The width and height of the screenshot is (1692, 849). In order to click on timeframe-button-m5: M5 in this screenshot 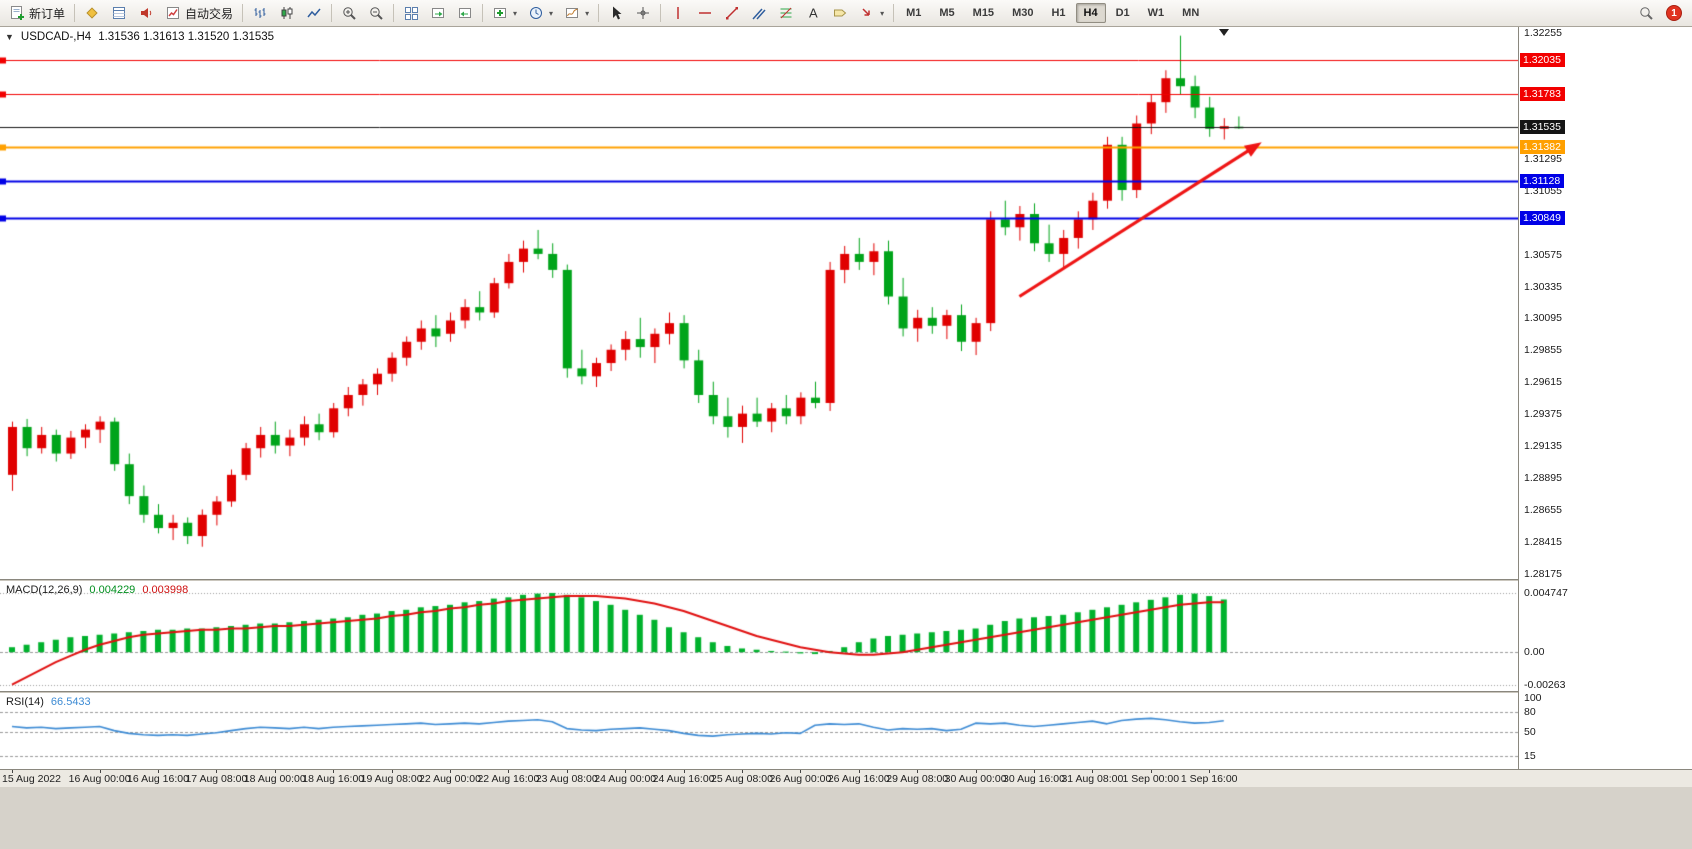, I will do `click(946, 13)`.